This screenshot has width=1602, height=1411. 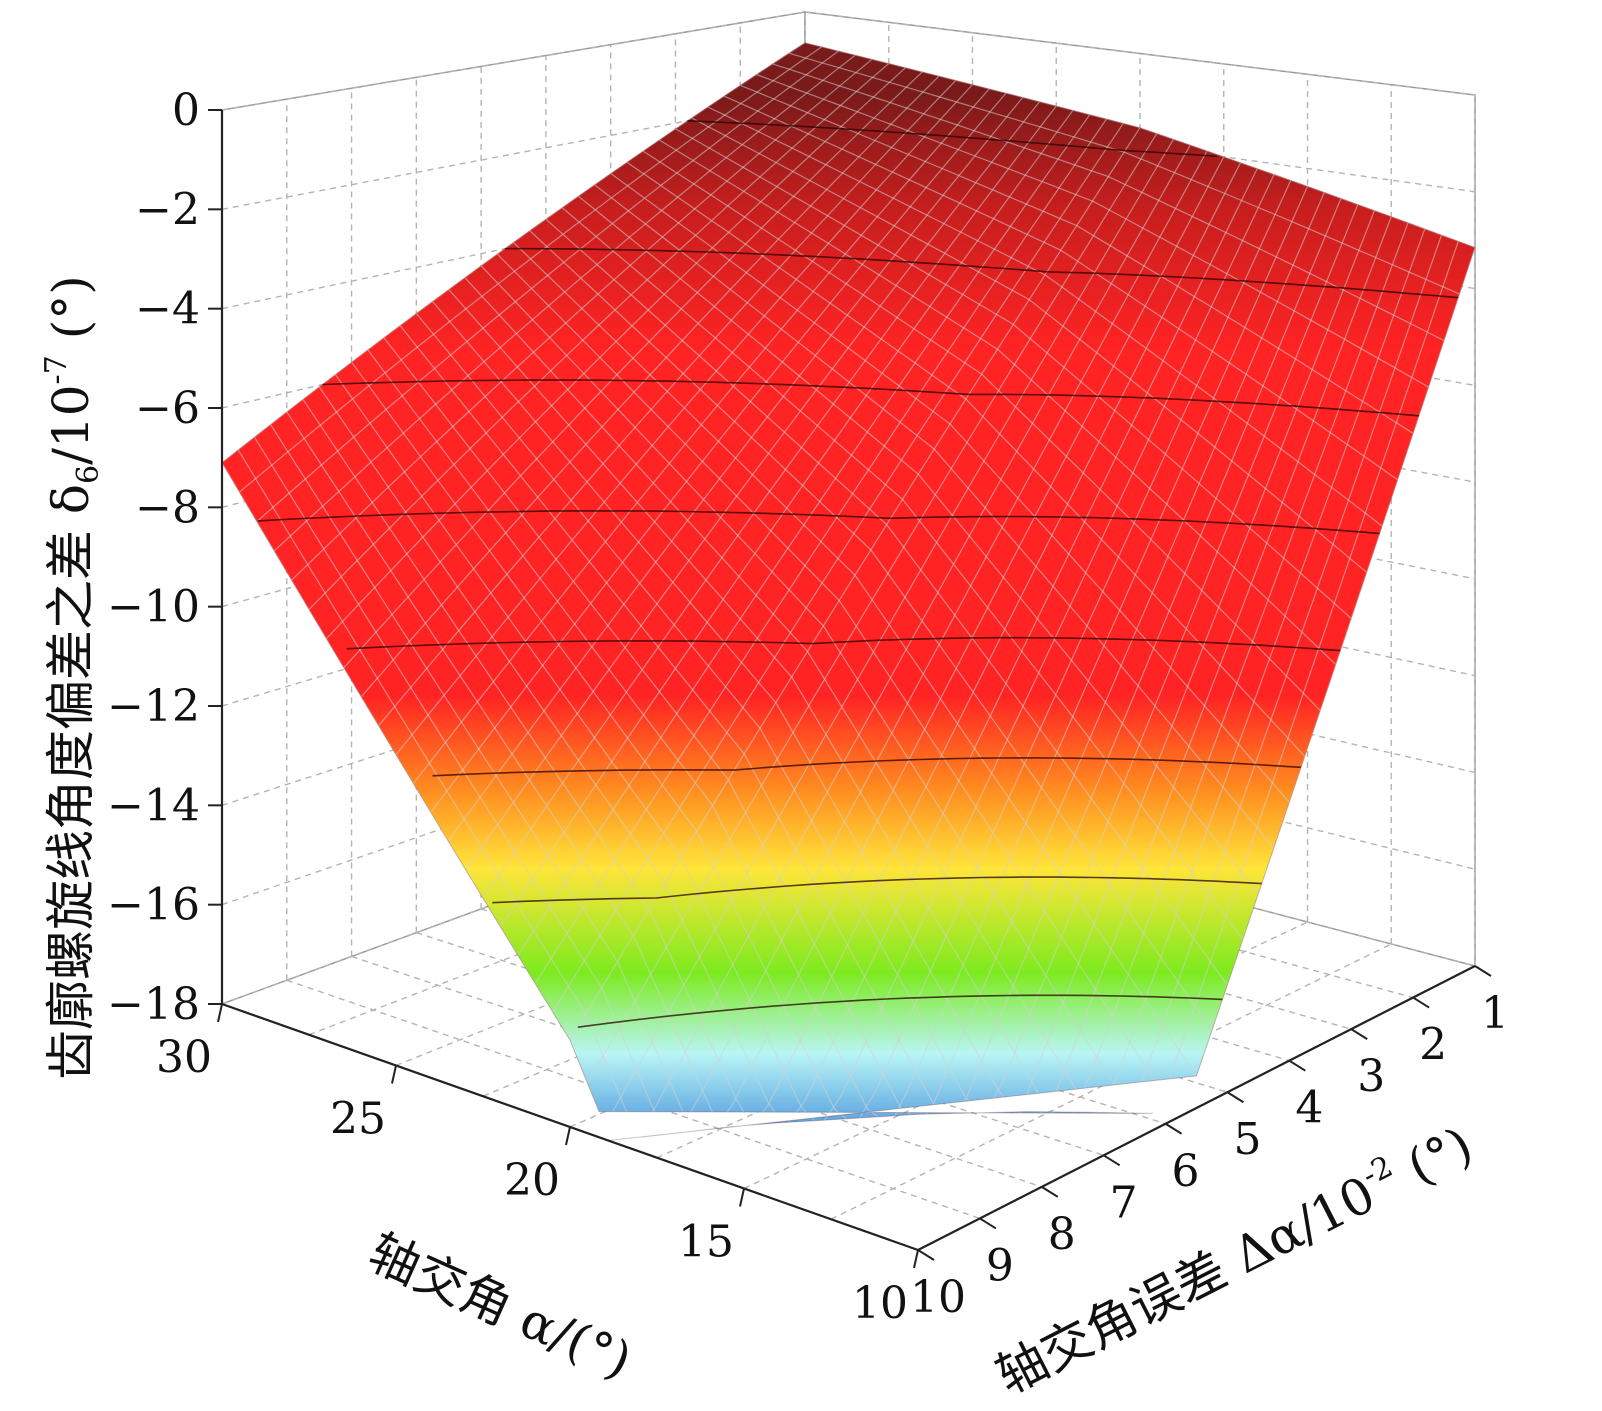 What do you see at coordinates (167, 507) in the screenshot?
I see `z-tick-label: −8` at bounding box center [167, 507].